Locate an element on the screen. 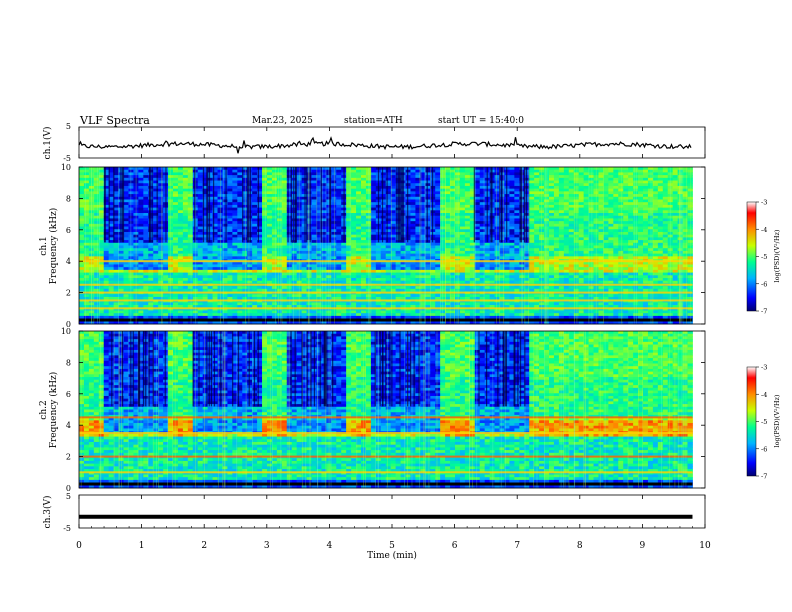  ch2-spec-ylabel-frequency: Frequency (kHz) is located at coordinates (53, 410).